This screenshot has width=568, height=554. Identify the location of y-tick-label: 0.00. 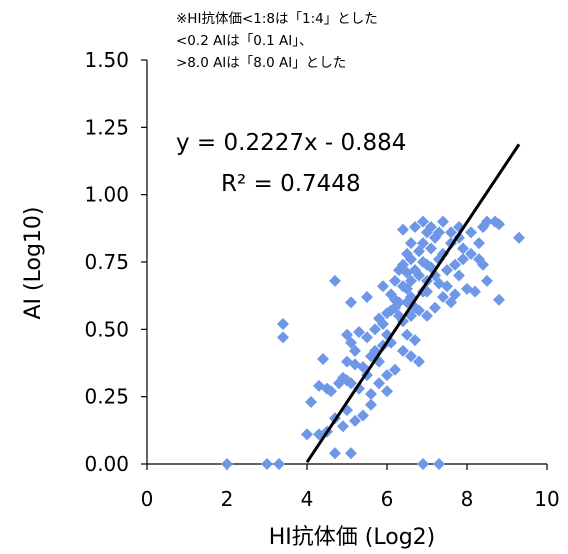
(106, 464).